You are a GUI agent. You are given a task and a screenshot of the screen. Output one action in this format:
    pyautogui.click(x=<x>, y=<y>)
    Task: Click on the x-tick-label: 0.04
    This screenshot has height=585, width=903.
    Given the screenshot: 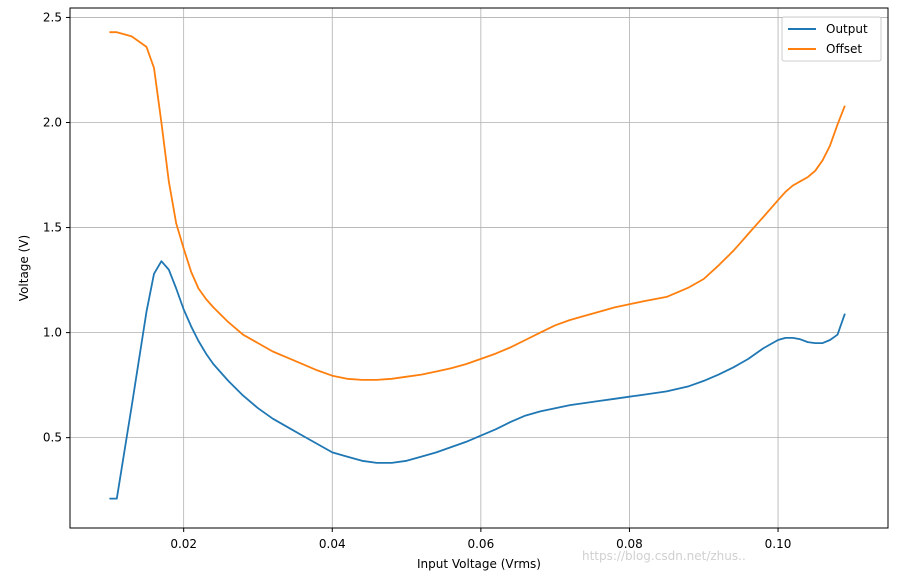 What is the action you would take?
    pyautogui.click(x=332, y=544)
    